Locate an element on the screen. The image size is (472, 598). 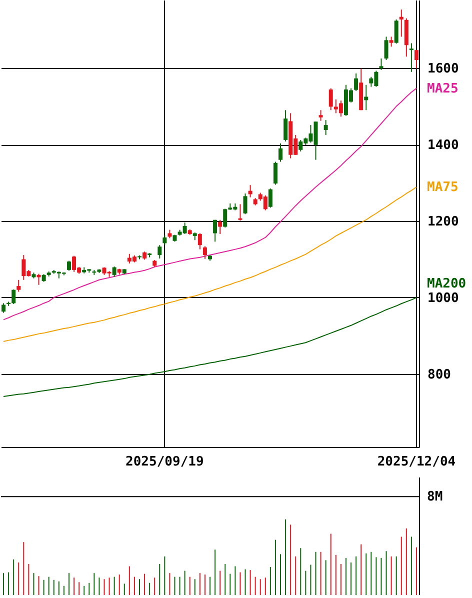
x-tick-label: 2025/09/19 is located at coordinates (165, 462).